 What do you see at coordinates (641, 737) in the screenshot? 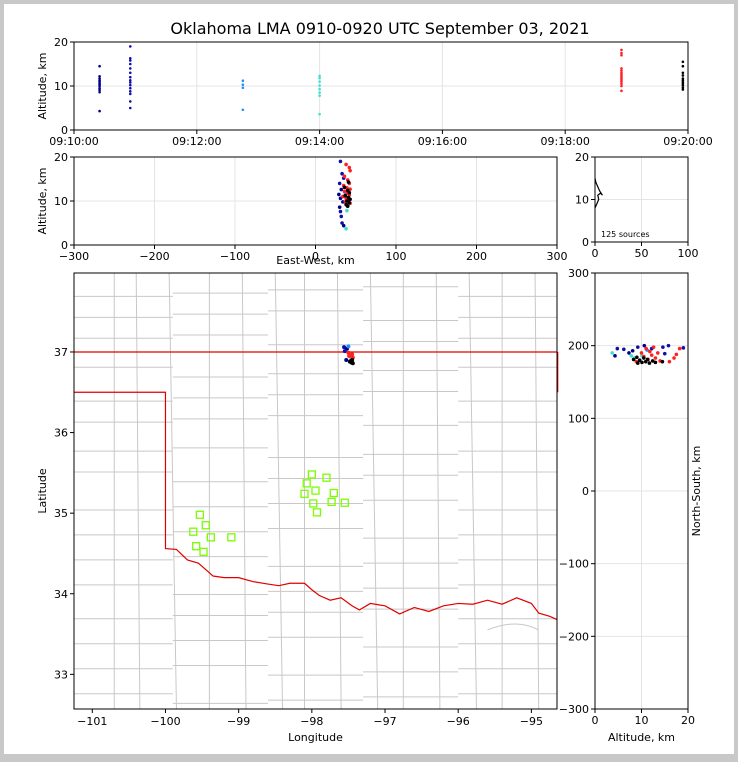
I see `x-axis-label: Altitude, km` at bounding box center [641, 737].